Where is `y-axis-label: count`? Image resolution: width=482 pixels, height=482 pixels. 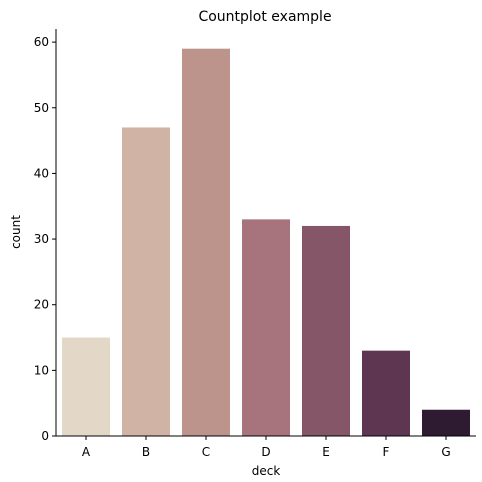 y-axis-label: count is located at coordinates (16, 232).